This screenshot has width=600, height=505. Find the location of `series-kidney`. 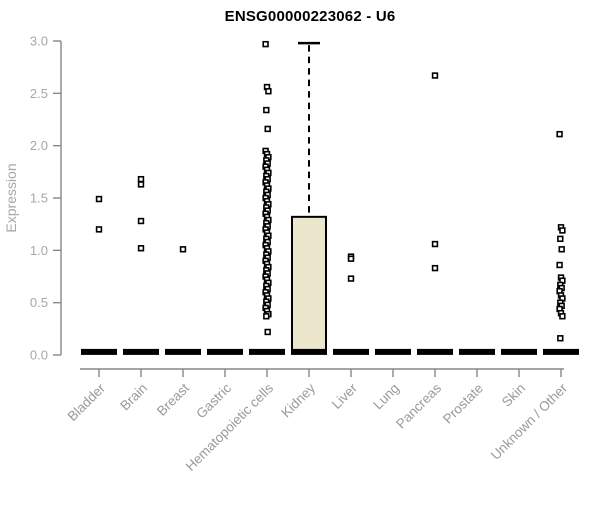

series-kidney is located at coordinates (309, 198).